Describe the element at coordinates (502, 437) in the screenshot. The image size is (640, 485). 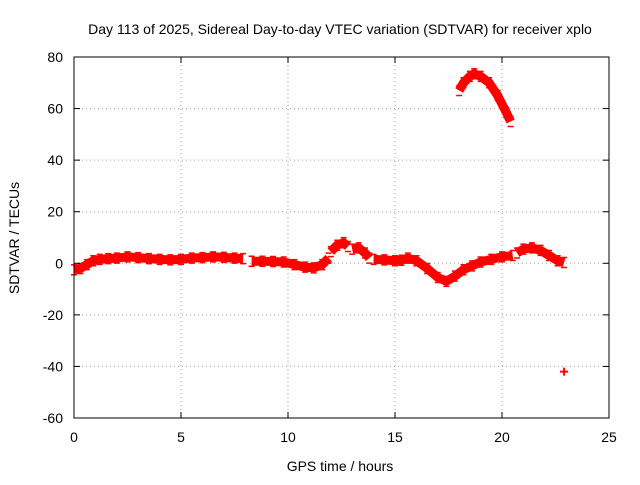
I see `x-tick-label: 20` at that location.